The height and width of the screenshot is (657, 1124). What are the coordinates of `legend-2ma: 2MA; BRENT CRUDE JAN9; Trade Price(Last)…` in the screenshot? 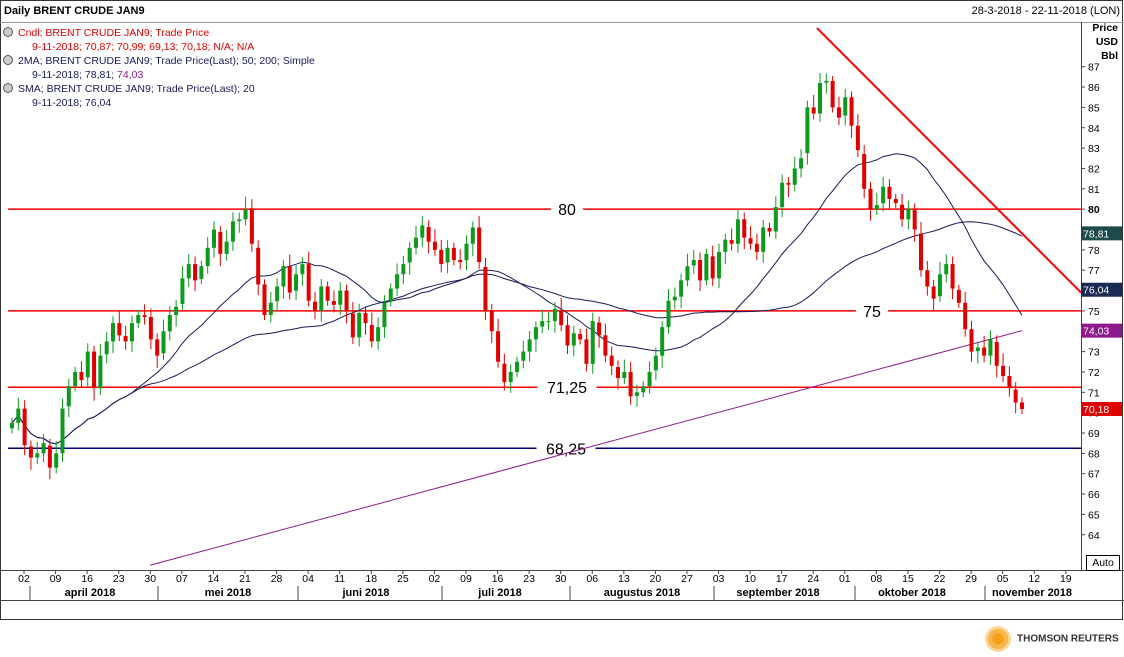 It's located at (159, 68).